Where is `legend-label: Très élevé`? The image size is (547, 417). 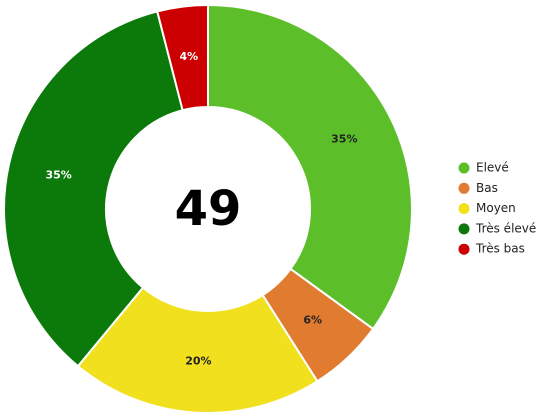 legend-label: Très élevé is located at coordinates (505, 228).